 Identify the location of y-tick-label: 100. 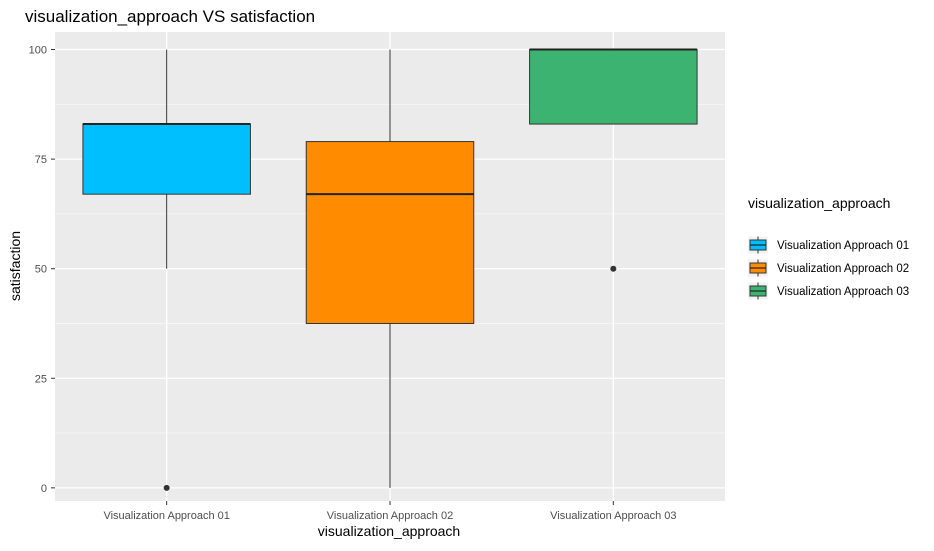
(38, 51).